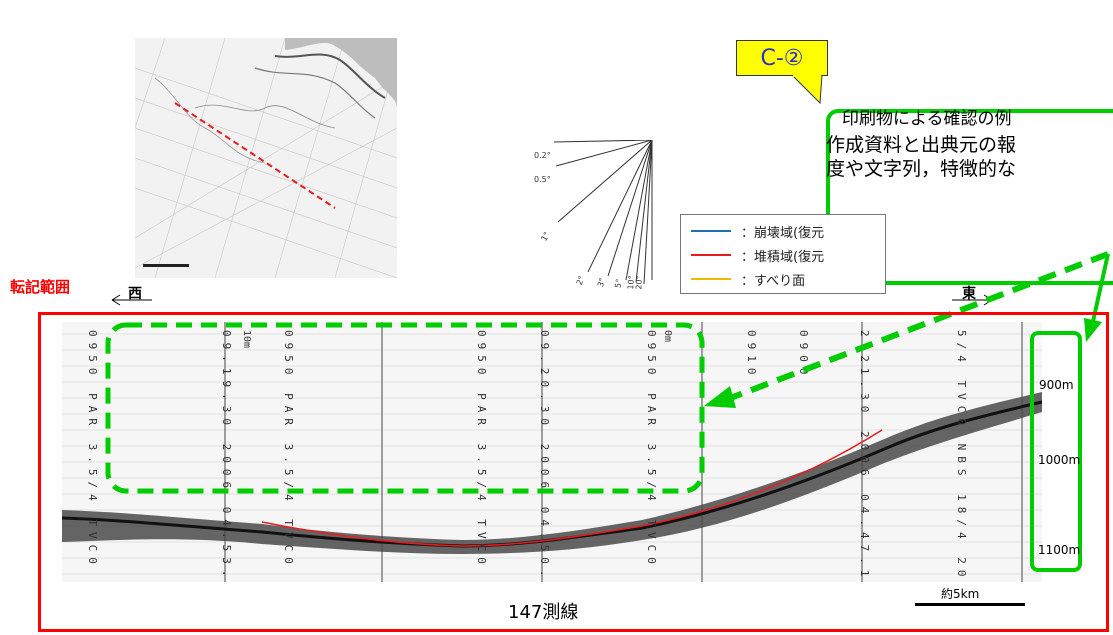 This screenshot has width=1113, height=635. Describe the element at coordinates (667, 336) in the screenshot. I see `record-marker-label: 0m` at that location.